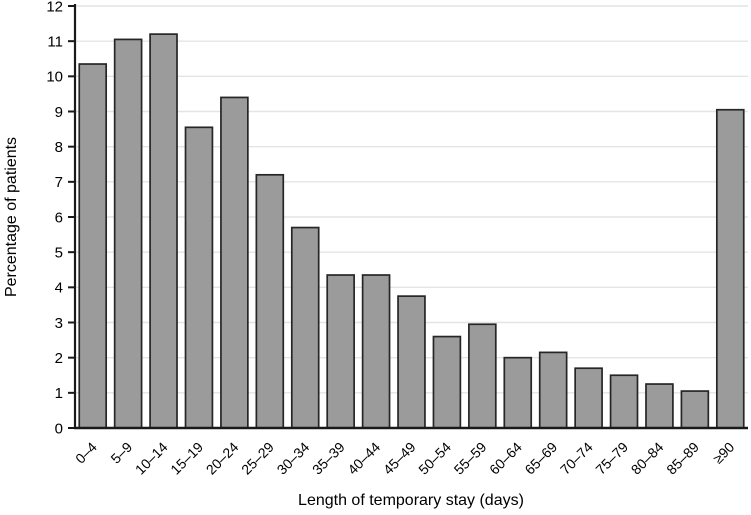  What do you see at coordinates (682, 458) in the screenshot?
I see `x-tick-label: 85–89` at bounding box center [682, 458].